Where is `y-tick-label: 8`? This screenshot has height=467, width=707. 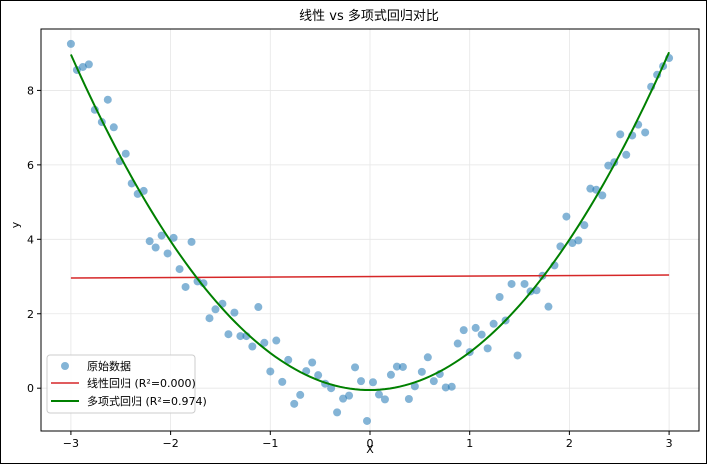
y-tick-label: 8 is located at coordinates (30, 90).